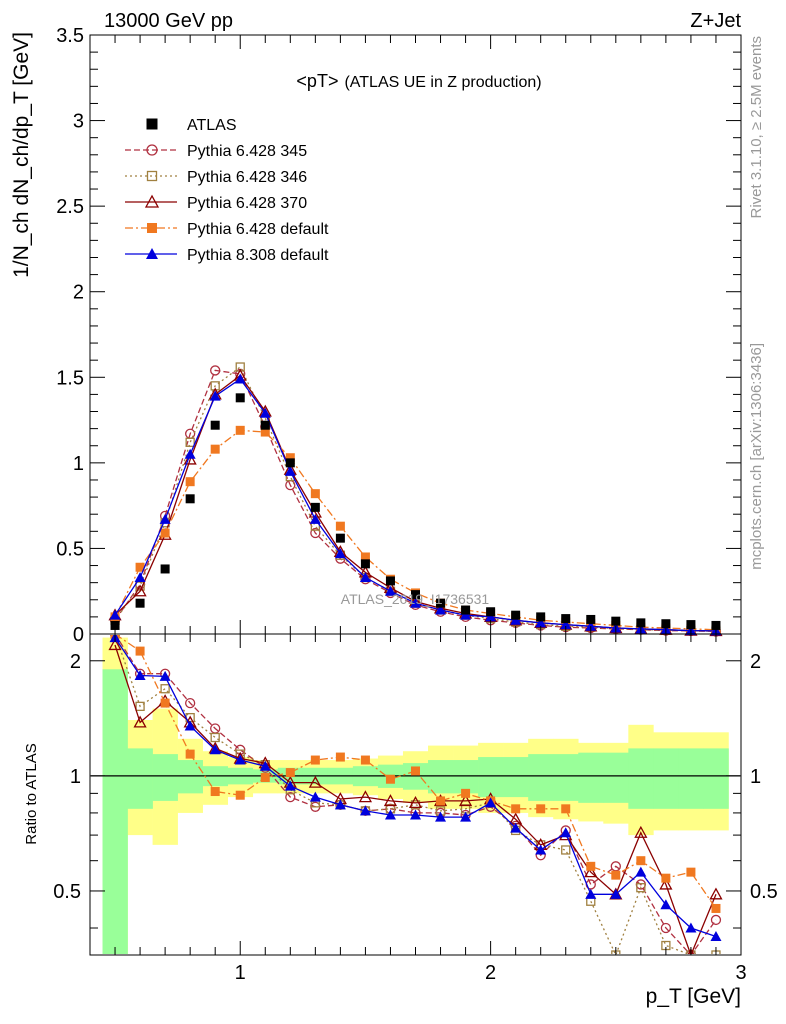 Image resolution: width=786 pixels, height=1024 pixels. What do you see at coordinates (21, 155) in the screenshot?
I see `y-axis-label: 1/N_ch dN_ch/dp_T [GeV]` at bounding box center [21, 155].